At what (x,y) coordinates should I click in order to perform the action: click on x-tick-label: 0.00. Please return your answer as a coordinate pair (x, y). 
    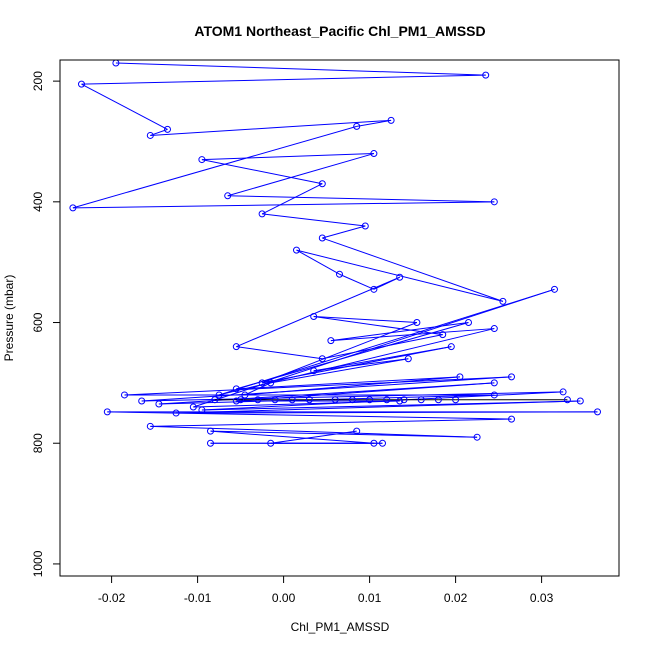
    Looking at the image, I should click on (284, 598).